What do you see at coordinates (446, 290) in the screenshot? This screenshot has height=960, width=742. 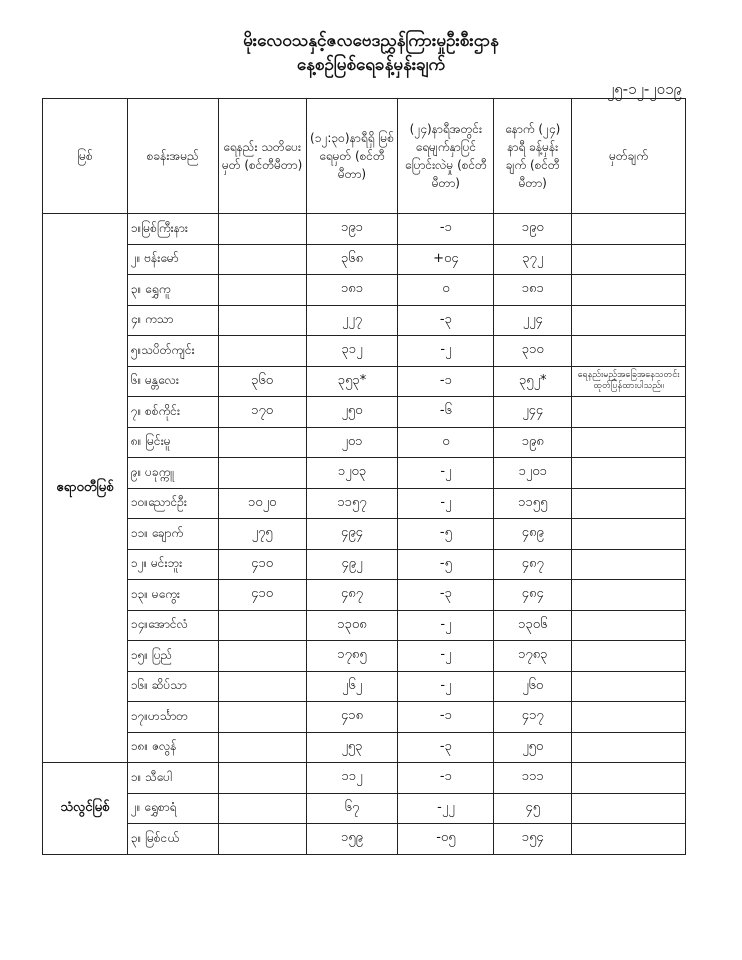 I see `cell-change: ၀` at bounding box center [446, 290].